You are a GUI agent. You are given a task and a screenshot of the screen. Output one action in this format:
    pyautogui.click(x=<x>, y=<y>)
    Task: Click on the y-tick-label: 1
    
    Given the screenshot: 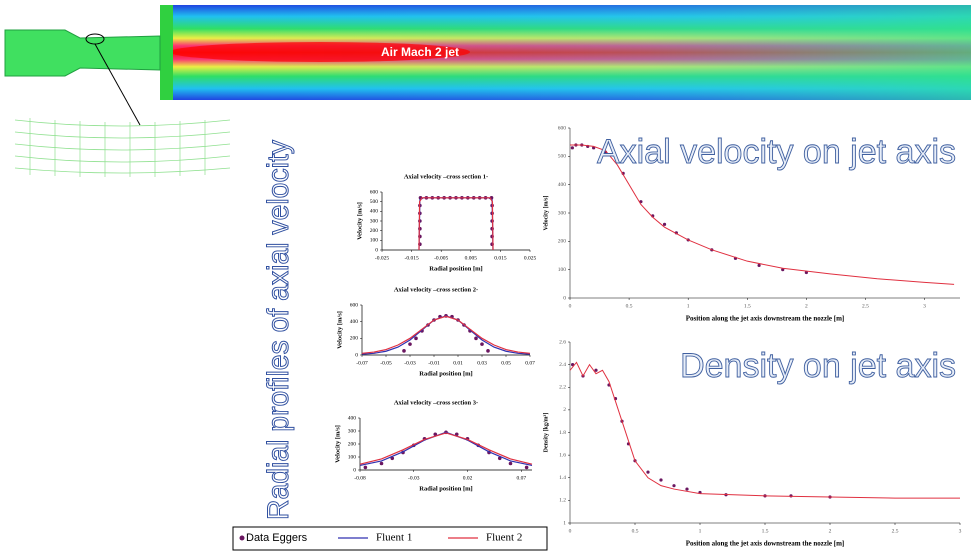 What is the action you would take?
    pyautogui.click(x=564, y=523)
    